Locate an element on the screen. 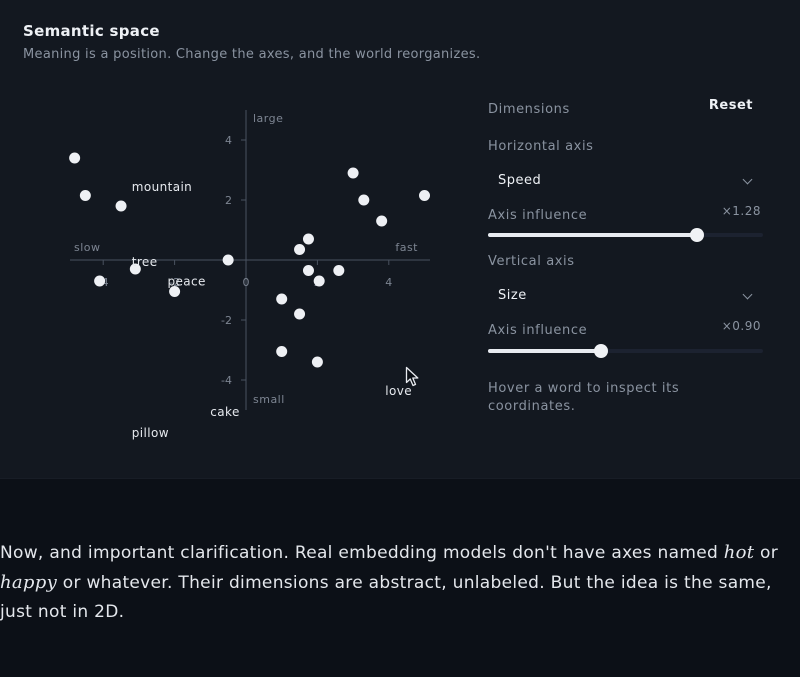  word-label-pillow: pillow is located at coordinates (150, 433).